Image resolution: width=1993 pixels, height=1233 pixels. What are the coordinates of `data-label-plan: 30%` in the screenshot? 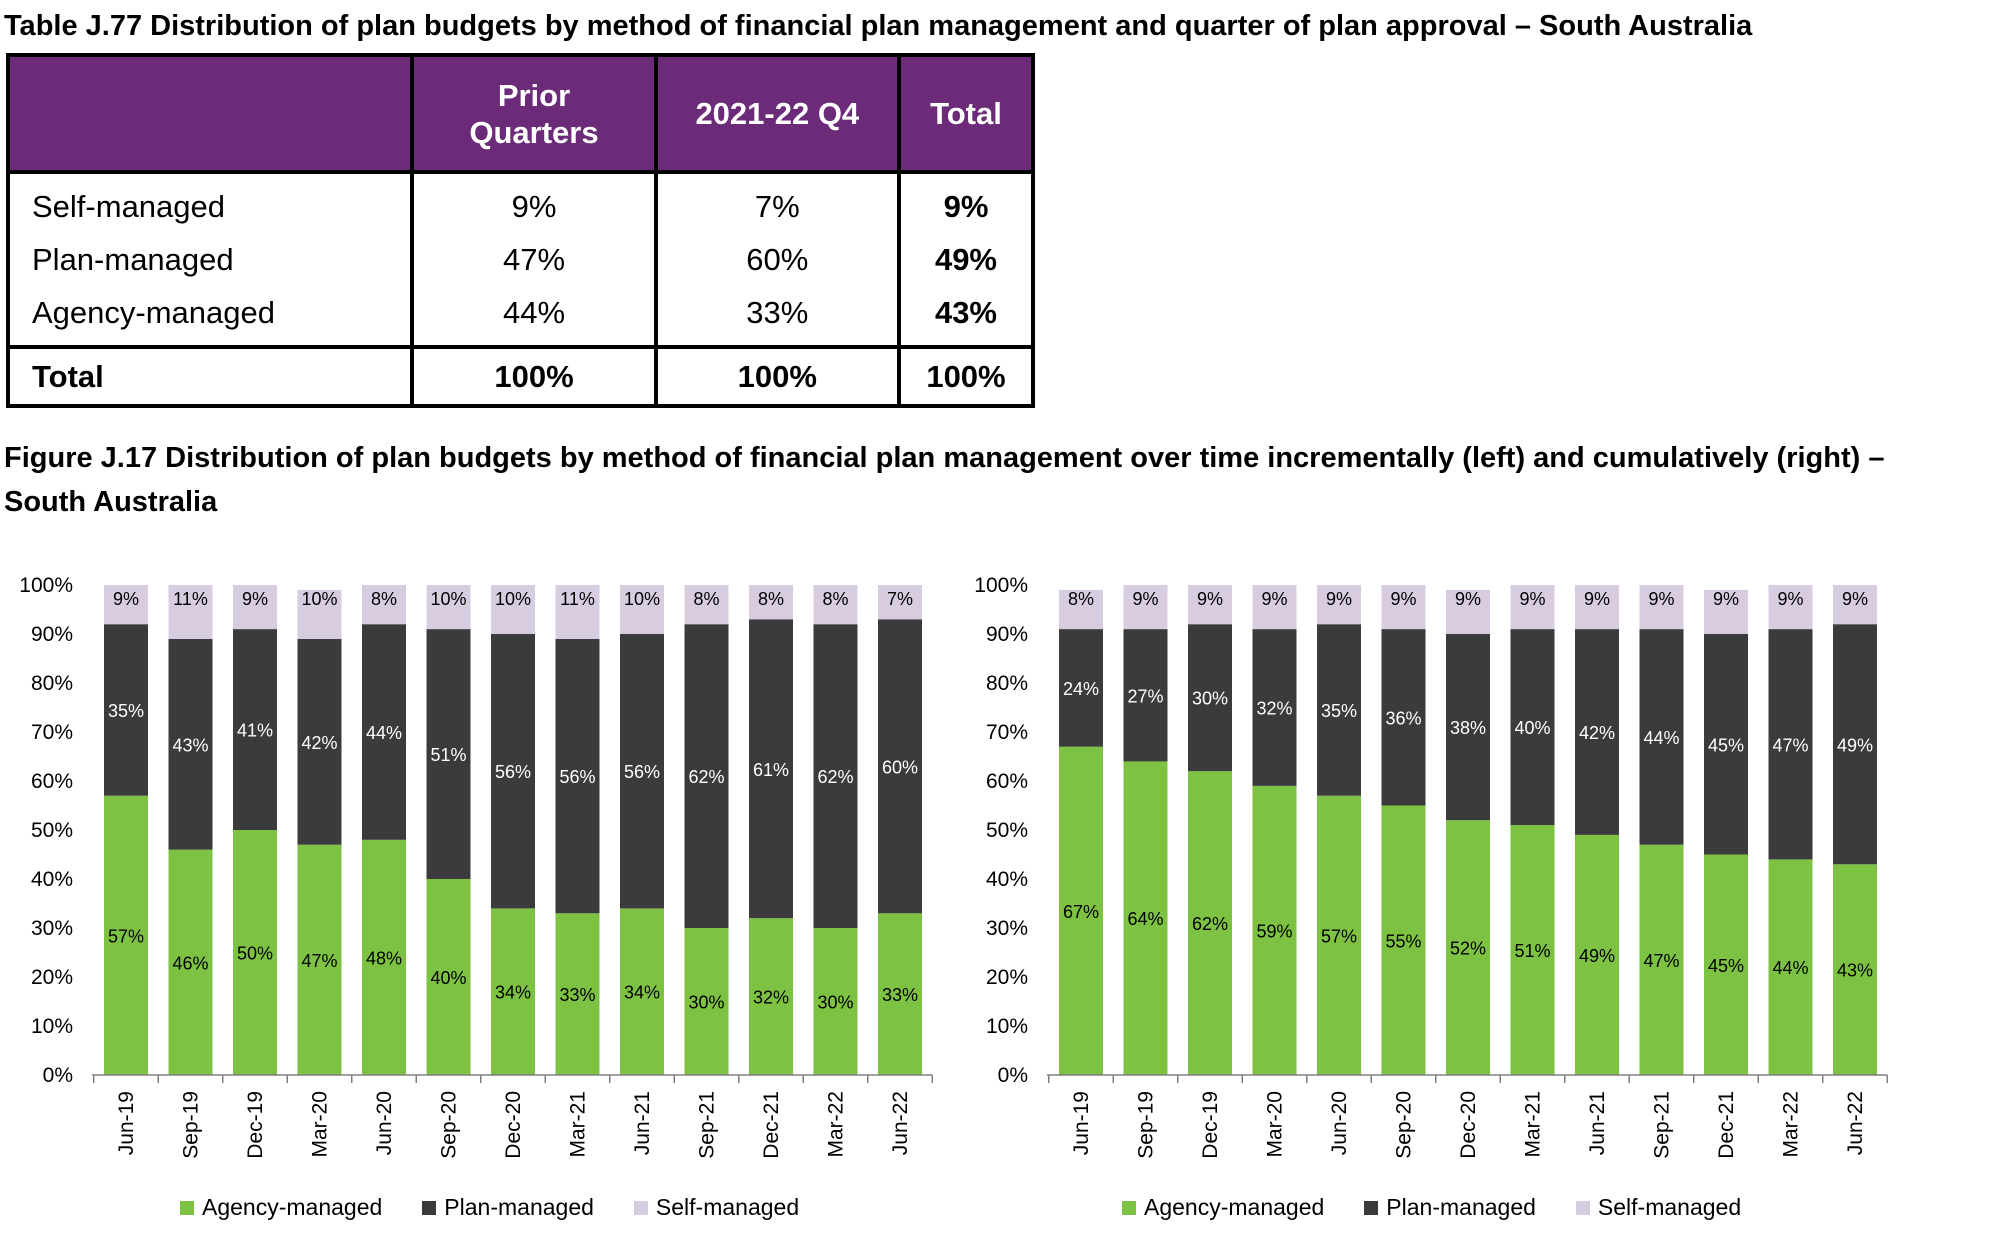 It's located at (1210, 699).